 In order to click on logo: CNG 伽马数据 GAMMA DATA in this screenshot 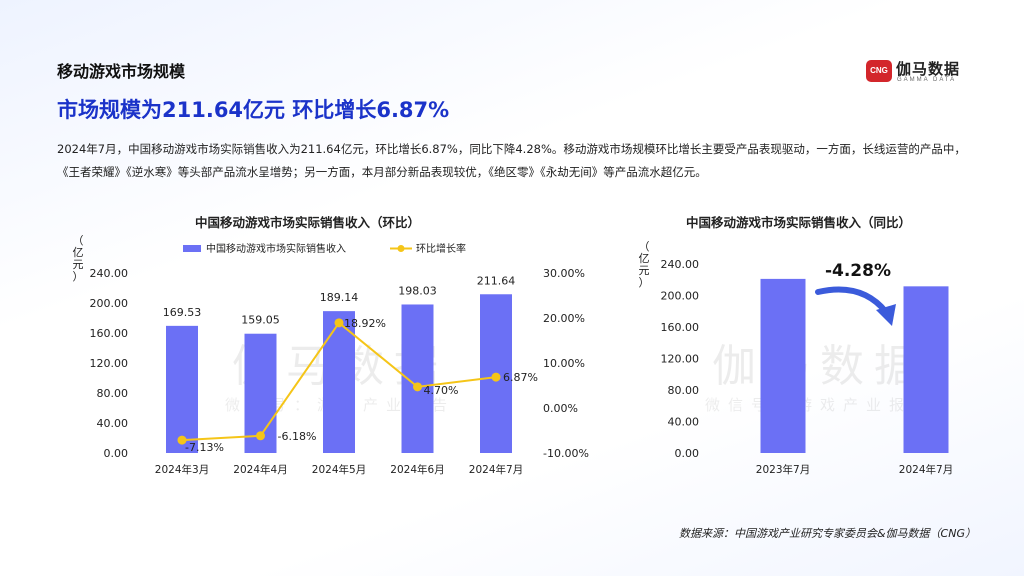, I will do `click(921, 73)`.